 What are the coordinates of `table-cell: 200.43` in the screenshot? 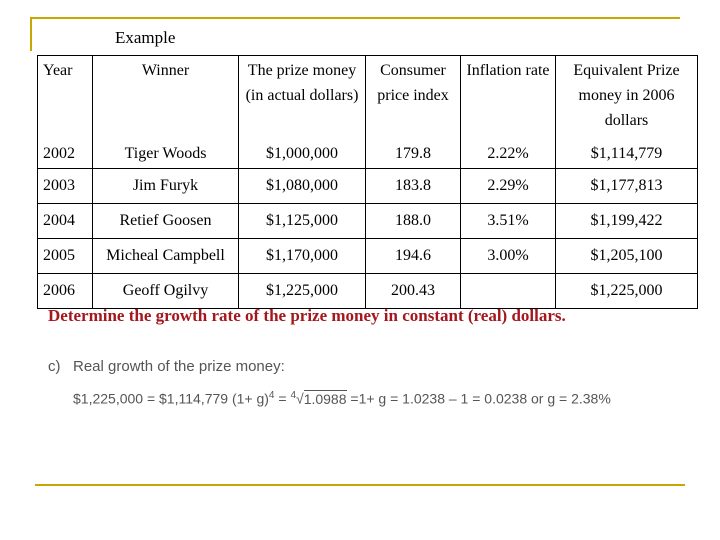 It's located at (413, 290).